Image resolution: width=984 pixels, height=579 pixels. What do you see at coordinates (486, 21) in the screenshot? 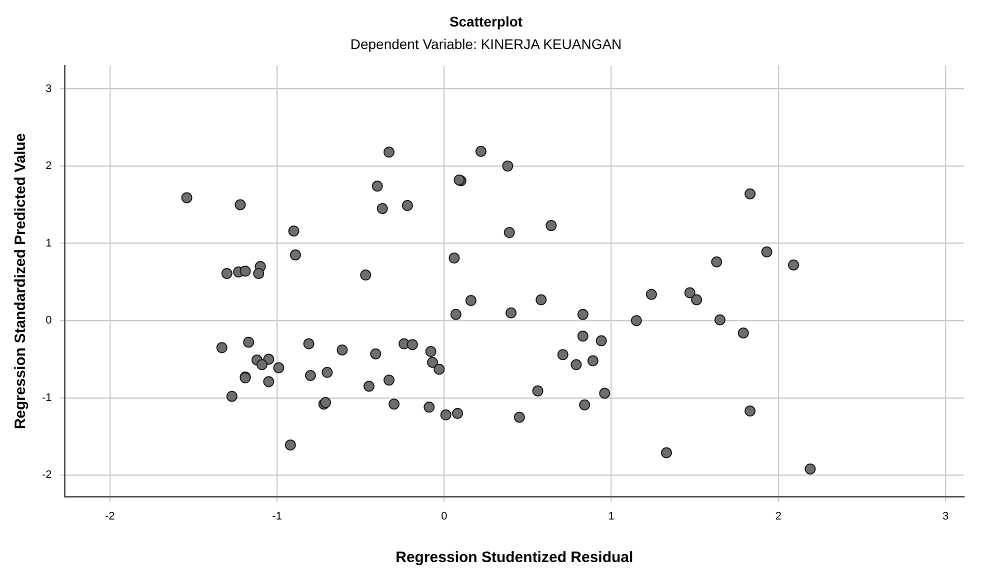
I see `chart-title: Scatterplot` at bounding box center [486, 21].